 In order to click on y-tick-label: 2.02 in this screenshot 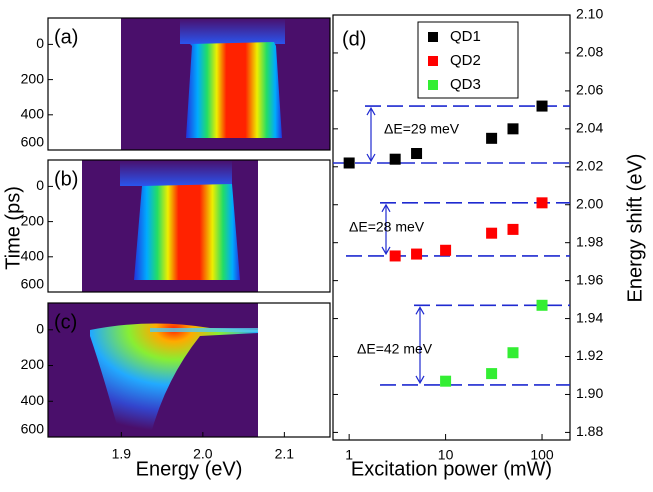, I will do `click(589, 165)`.